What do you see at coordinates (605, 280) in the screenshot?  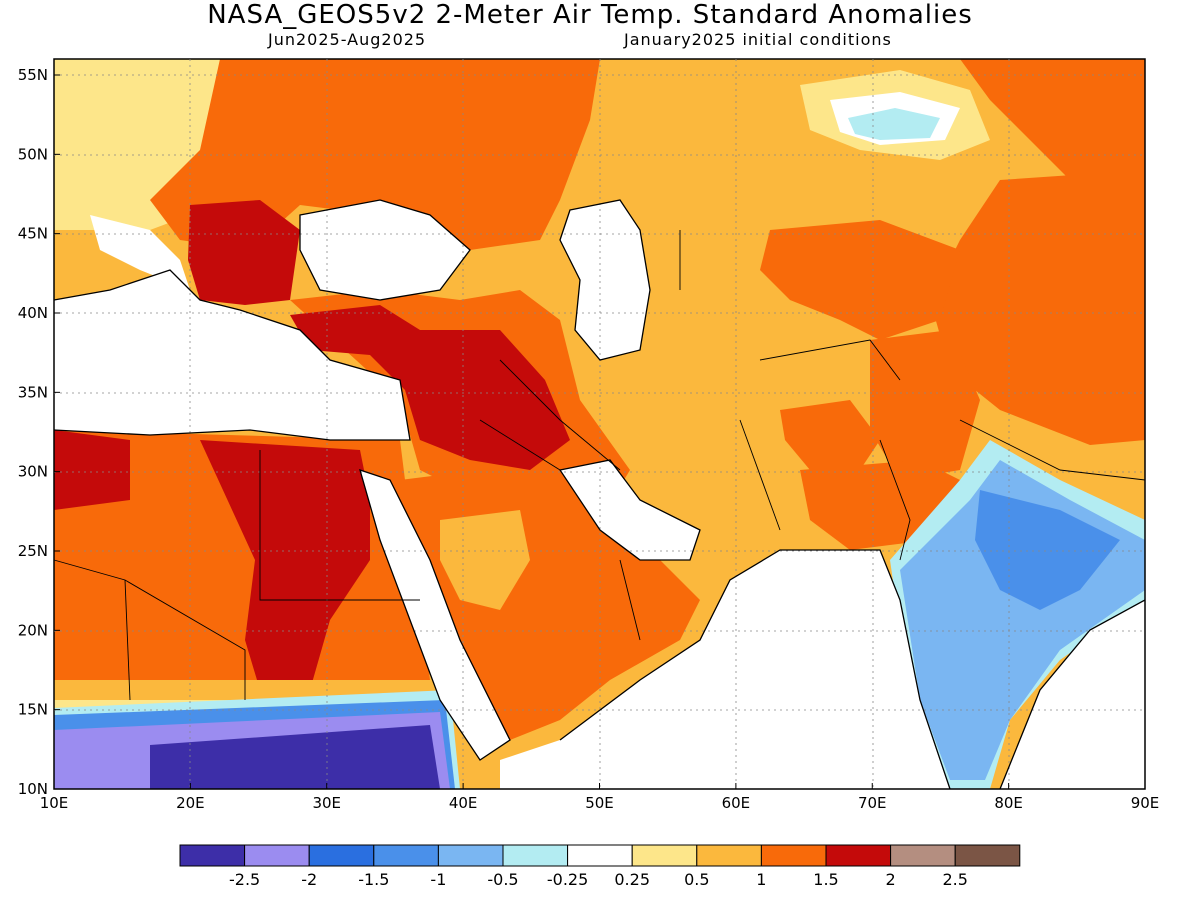 I see `caspian-sea` at bounding box center [605, 280].